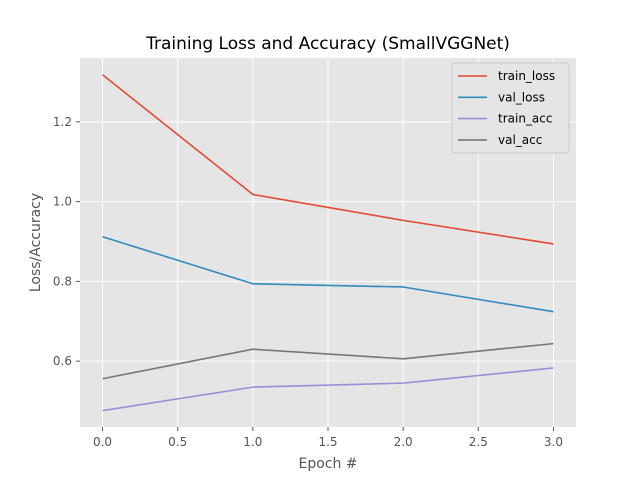  Describe the element at coordinates (478, 442) in the screenshot. I see `x-tick-label: 2.5` at that location.